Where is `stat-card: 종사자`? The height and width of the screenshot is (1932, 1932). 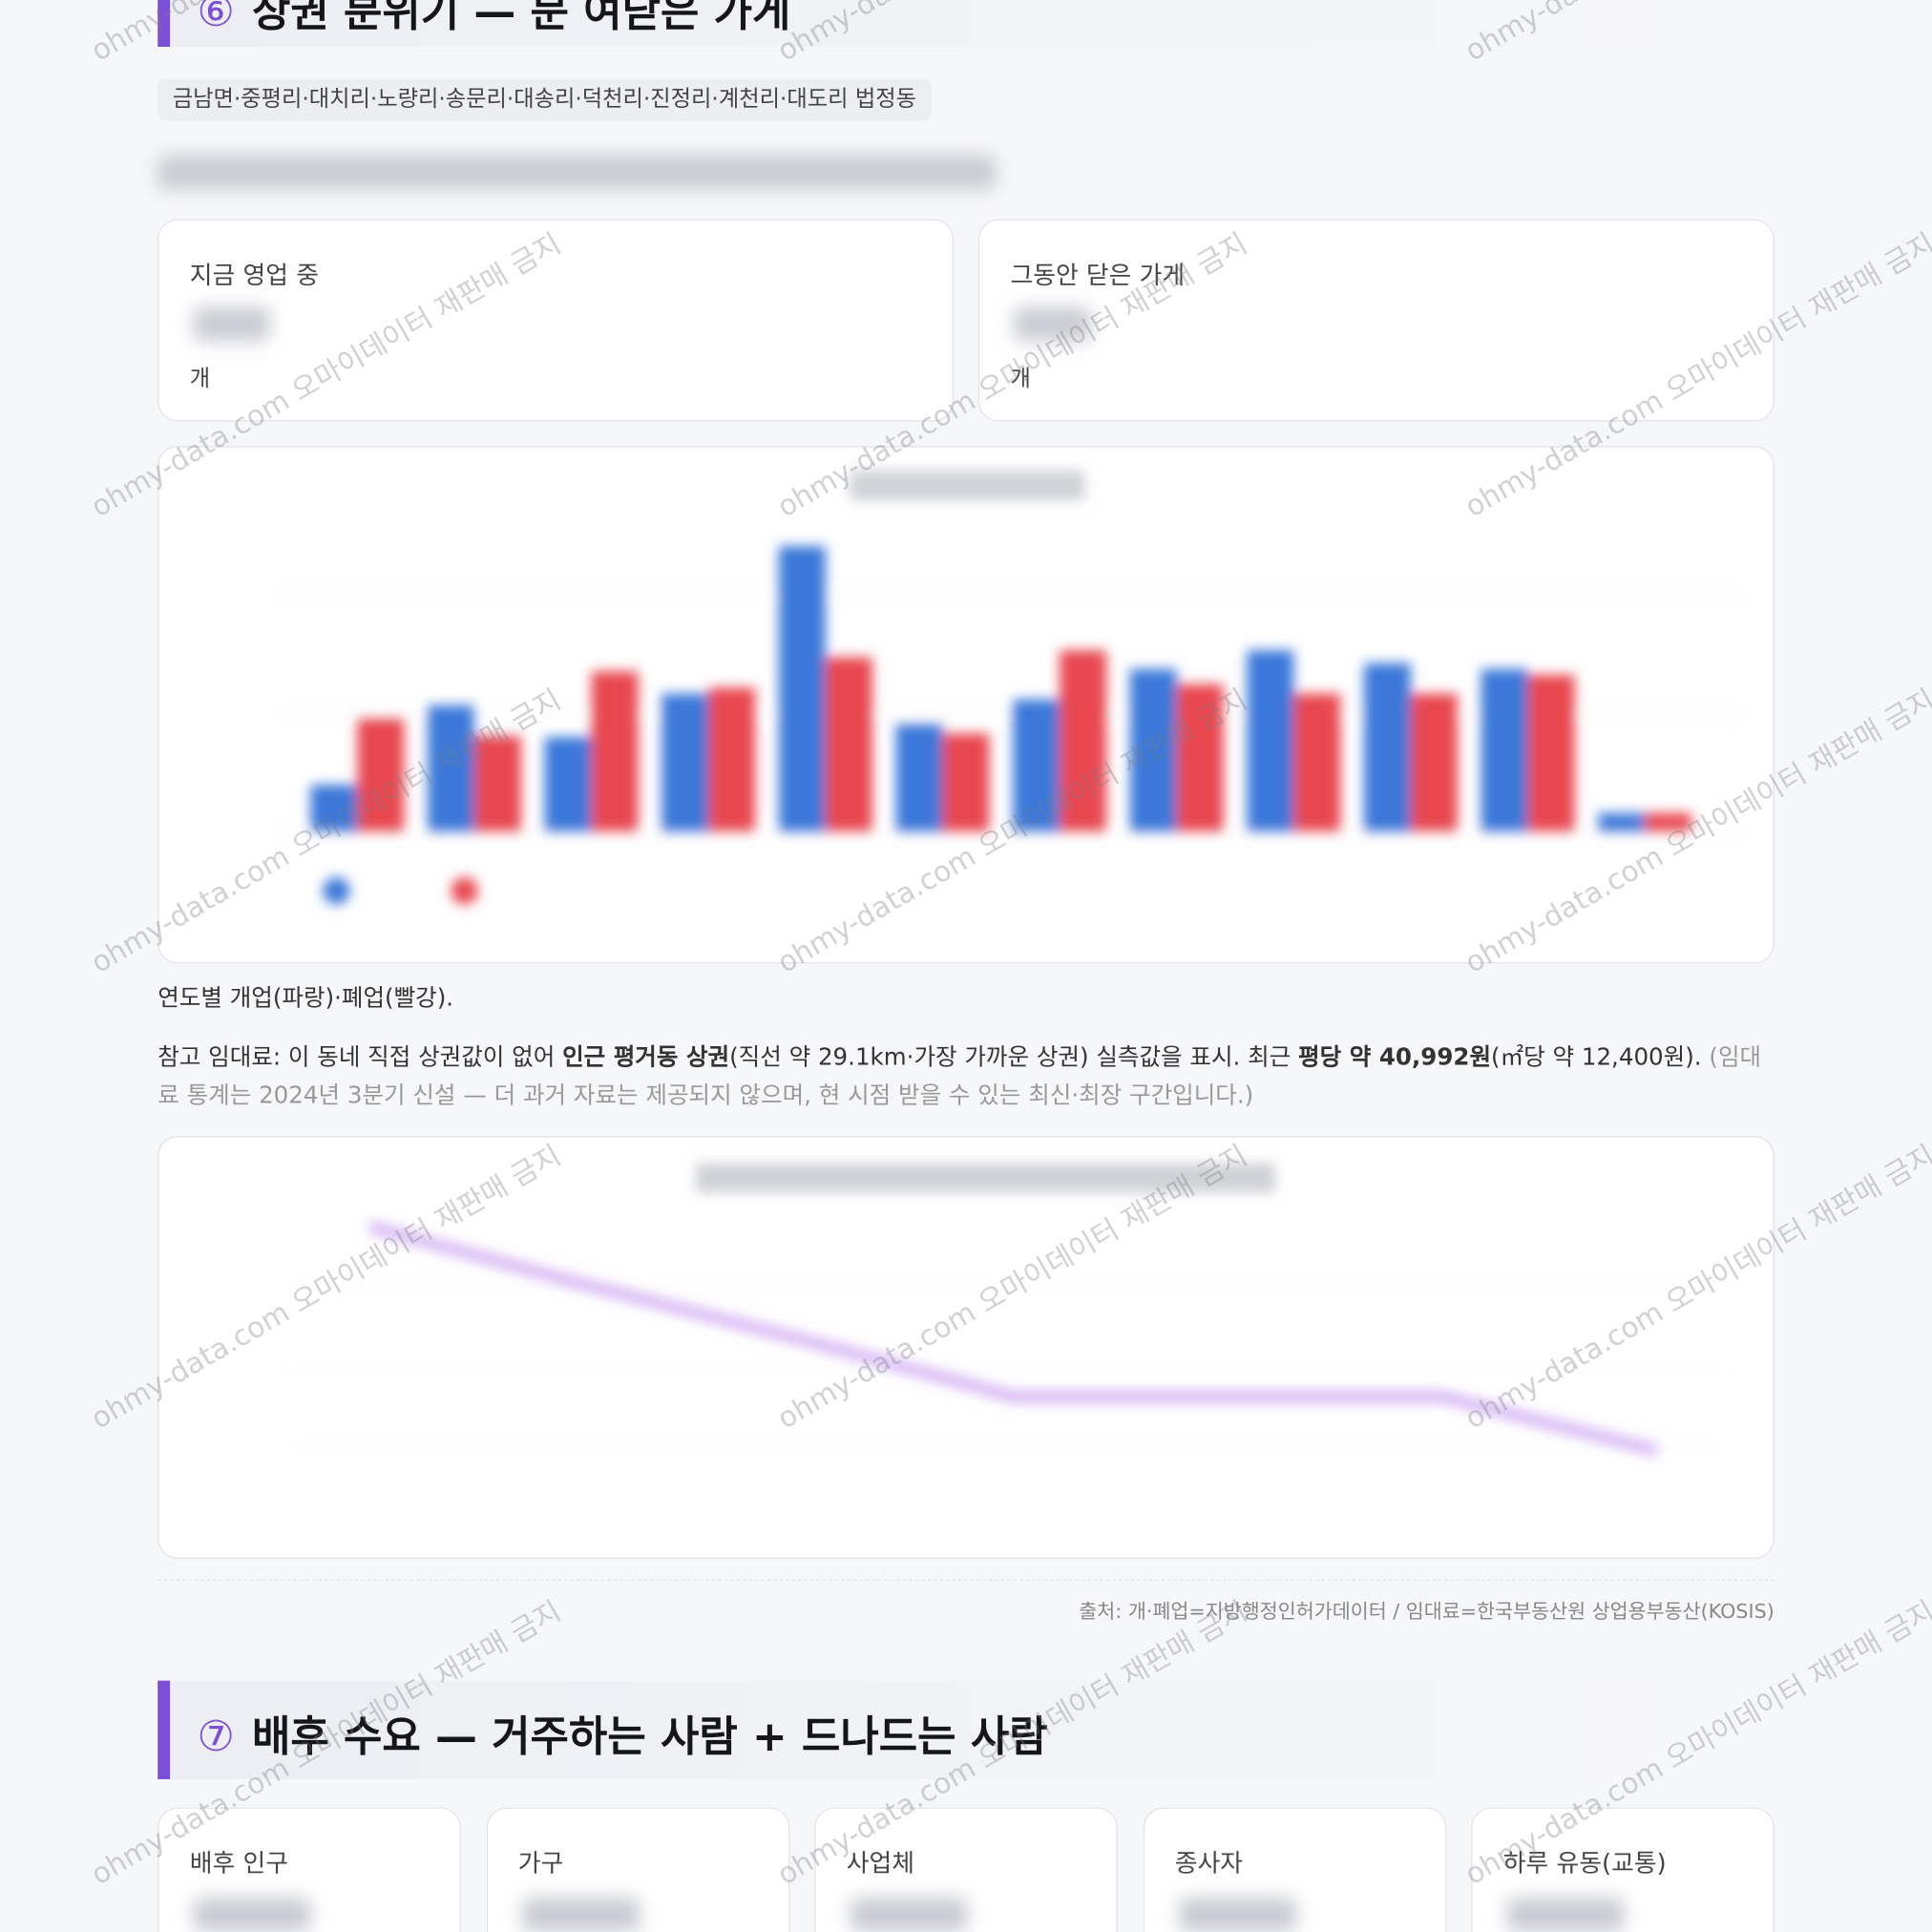 stat-card: 종사자 is located at coordinates (1294, 1870).